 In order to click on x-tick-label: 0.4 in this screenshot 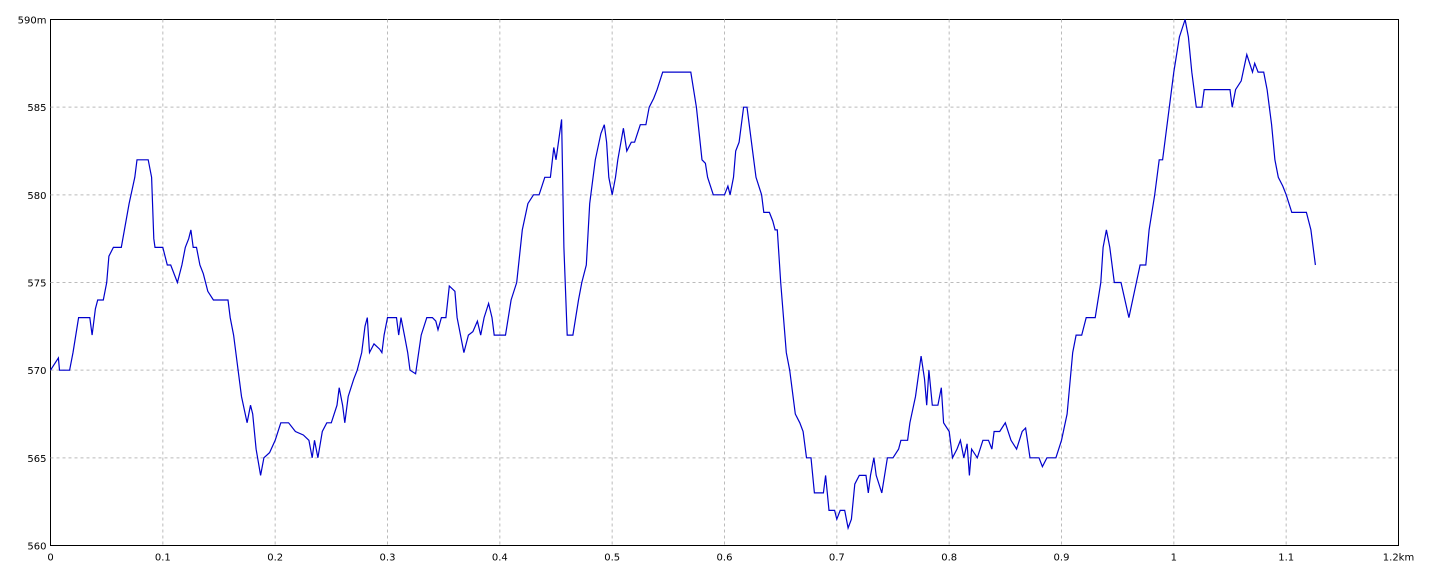, I will do `click(500, 558)`.